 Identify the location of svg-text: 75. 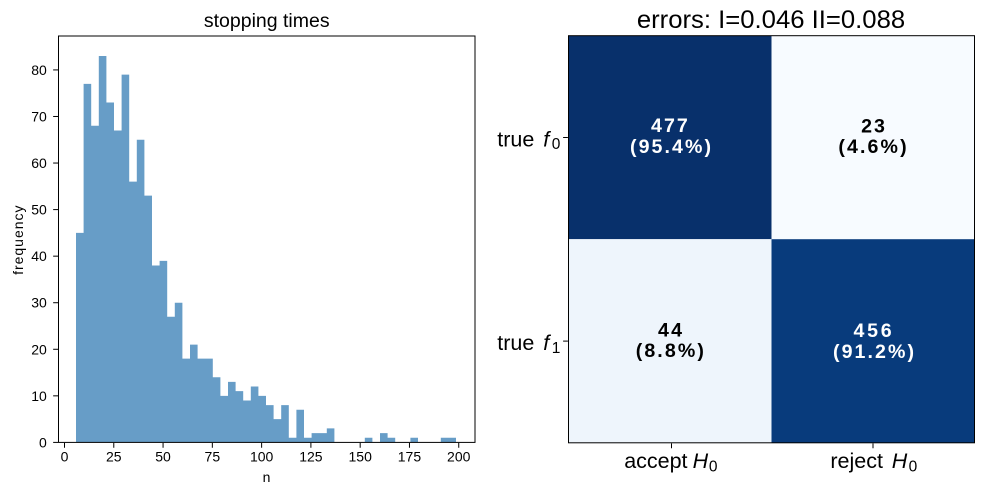
(213, 456).